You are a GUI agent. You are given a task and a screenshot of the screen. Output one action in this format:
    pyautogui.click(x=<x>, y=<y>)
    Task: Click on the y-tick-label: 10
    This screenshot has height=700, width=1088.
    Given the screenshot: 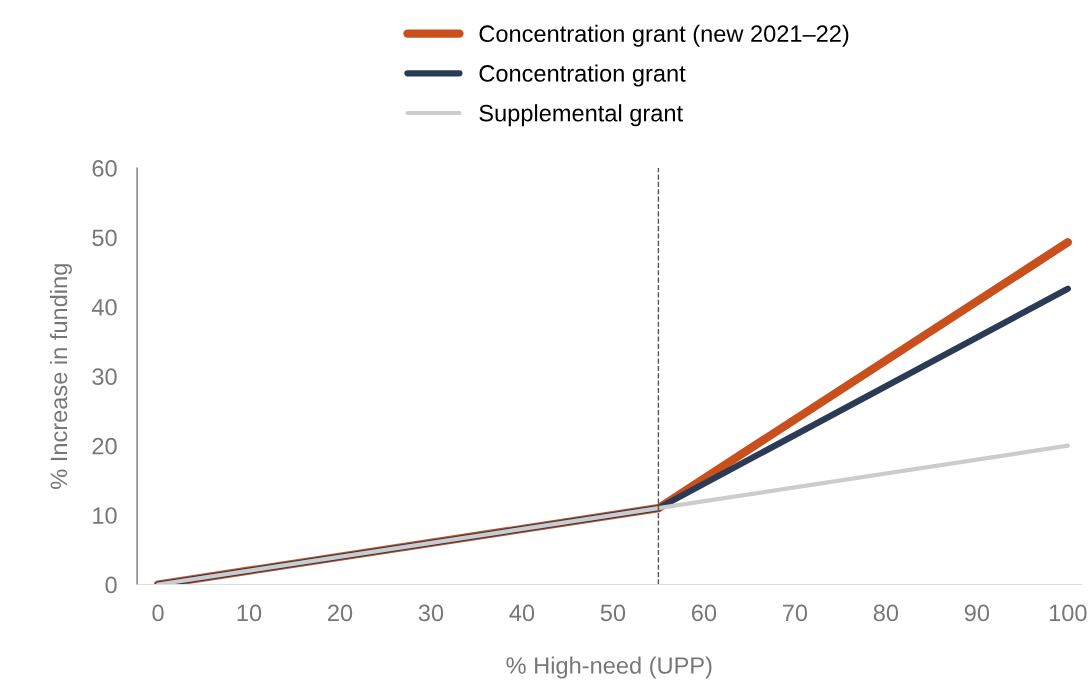 What is the action you would take?
    pyautogui.click(x=105, y=515)
    